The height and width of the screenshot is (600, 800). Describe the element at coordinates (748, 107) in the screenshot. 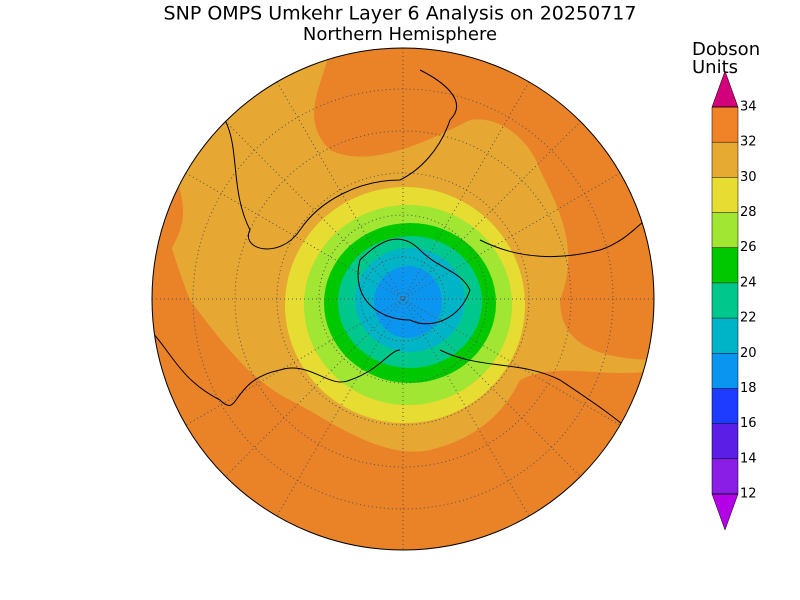

I see `colorbar-tick-label: 34` at that location.